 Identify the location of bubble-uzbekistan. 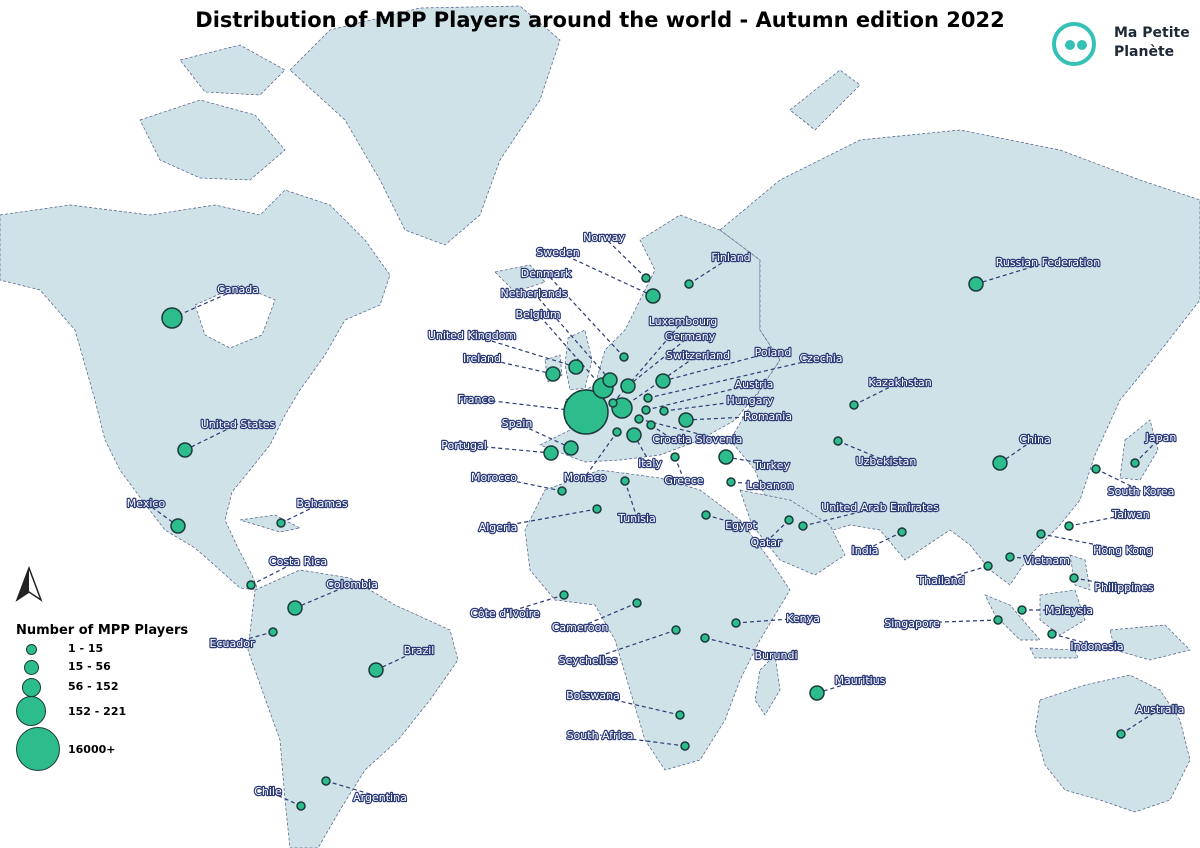
(838, 441).